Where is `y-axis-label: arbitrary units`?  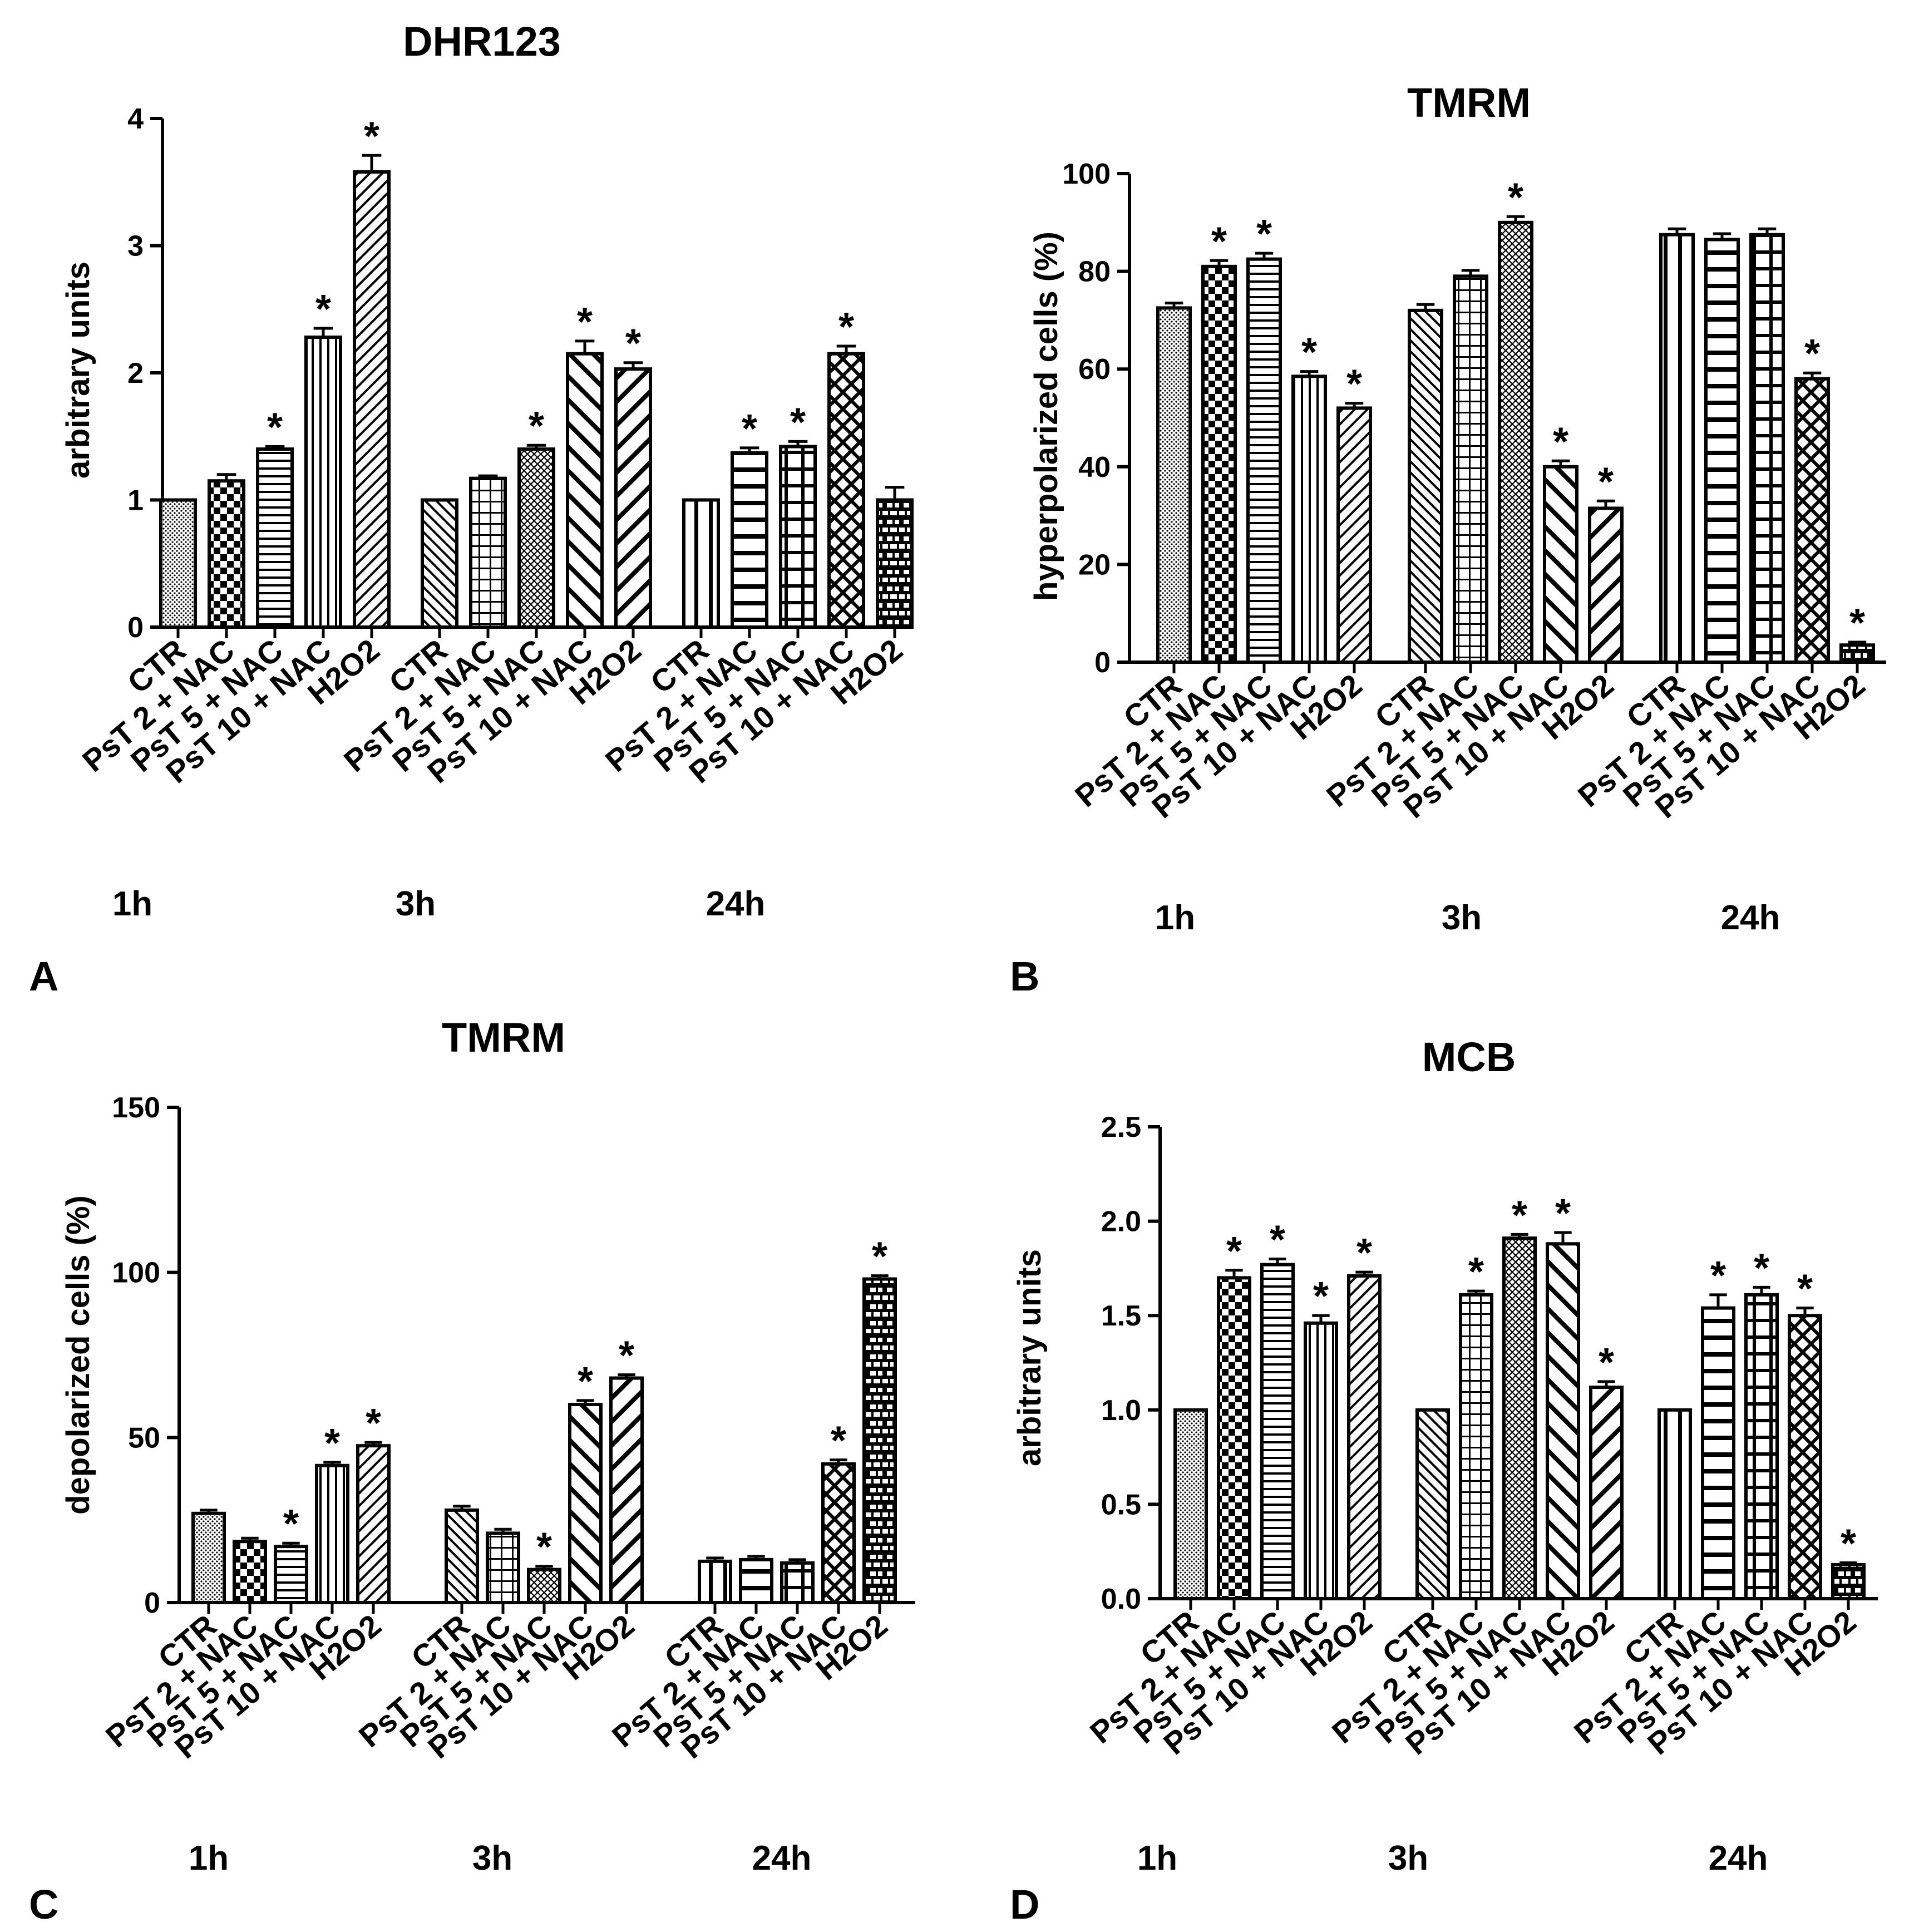 y-axis-label: arbitrary units is located at coordinates (78, 370).